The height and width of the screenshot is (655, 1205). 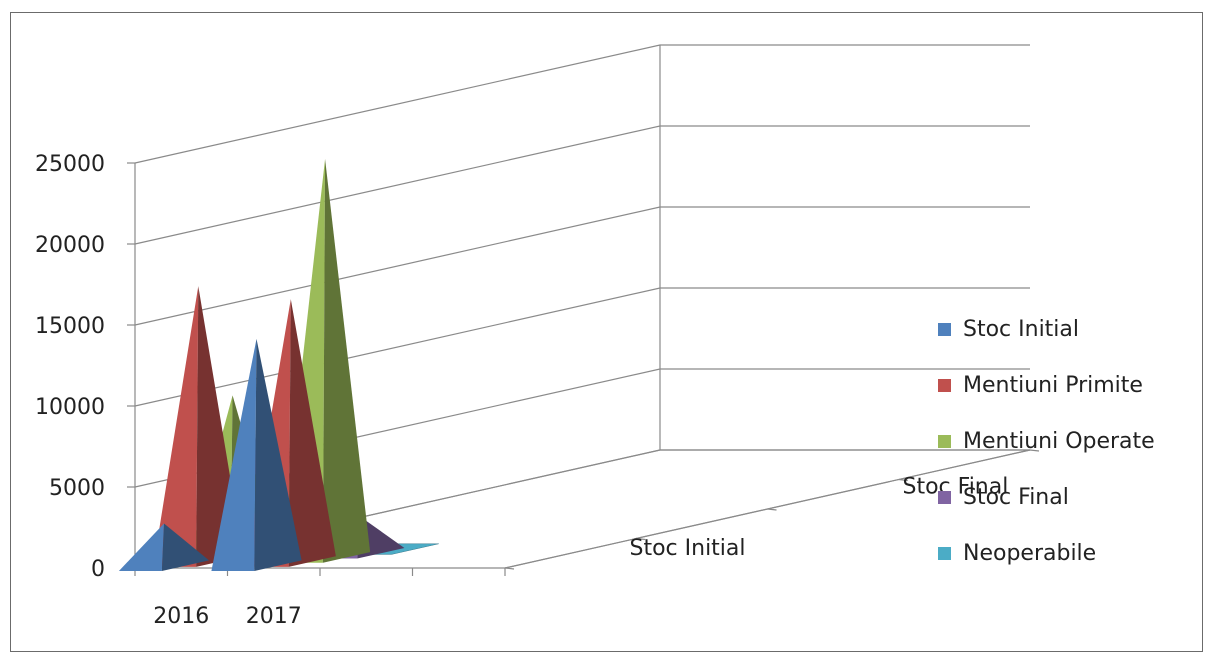 What do you see at coordinates (1016, 497) in the screenshot?
I see `legend-label: Stoc Final` at bounding box center [1016, 497].